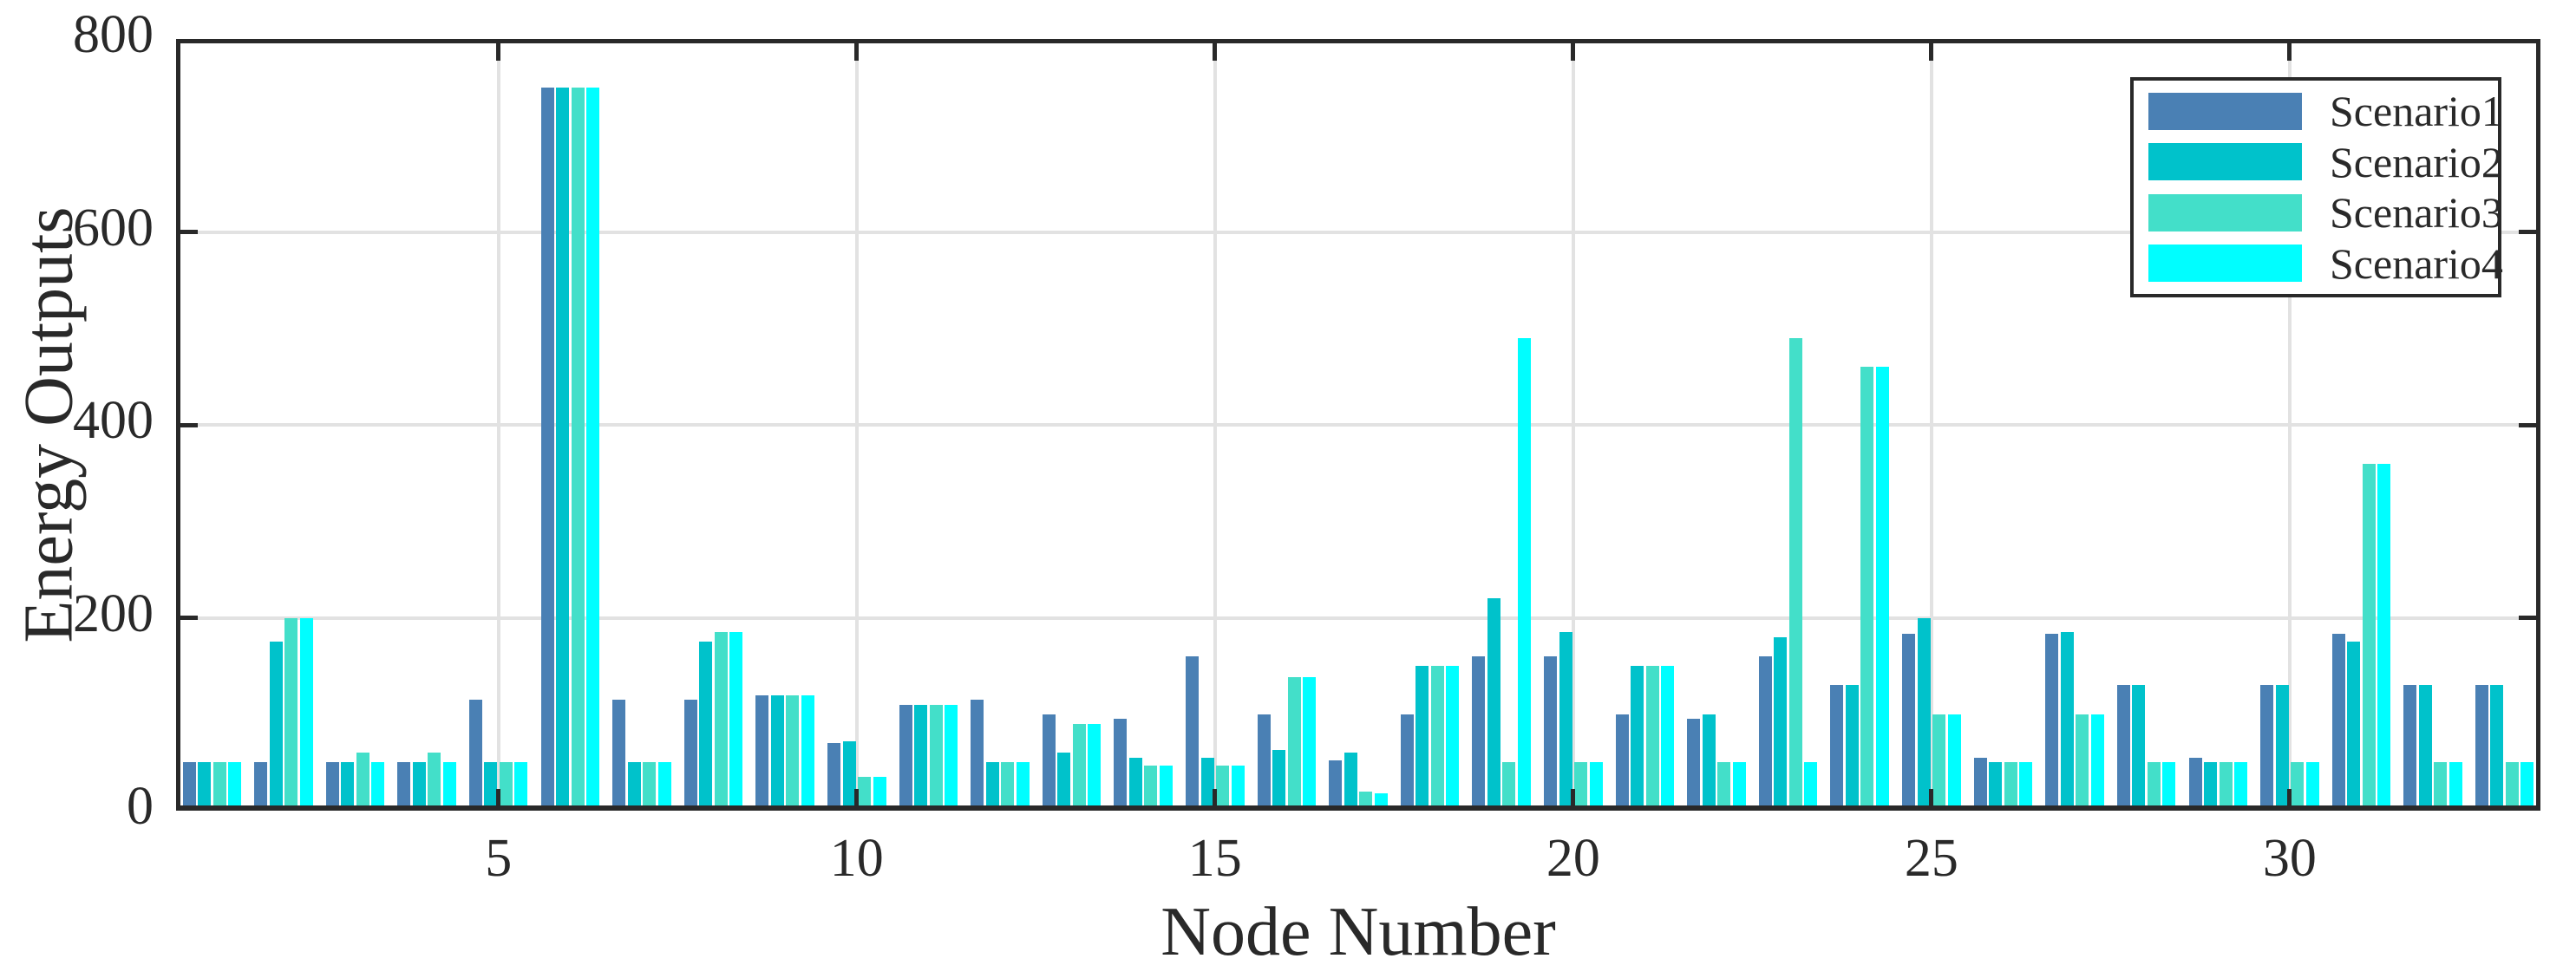  I want to click on bar-node12-scenario3, so click(1008, 786).